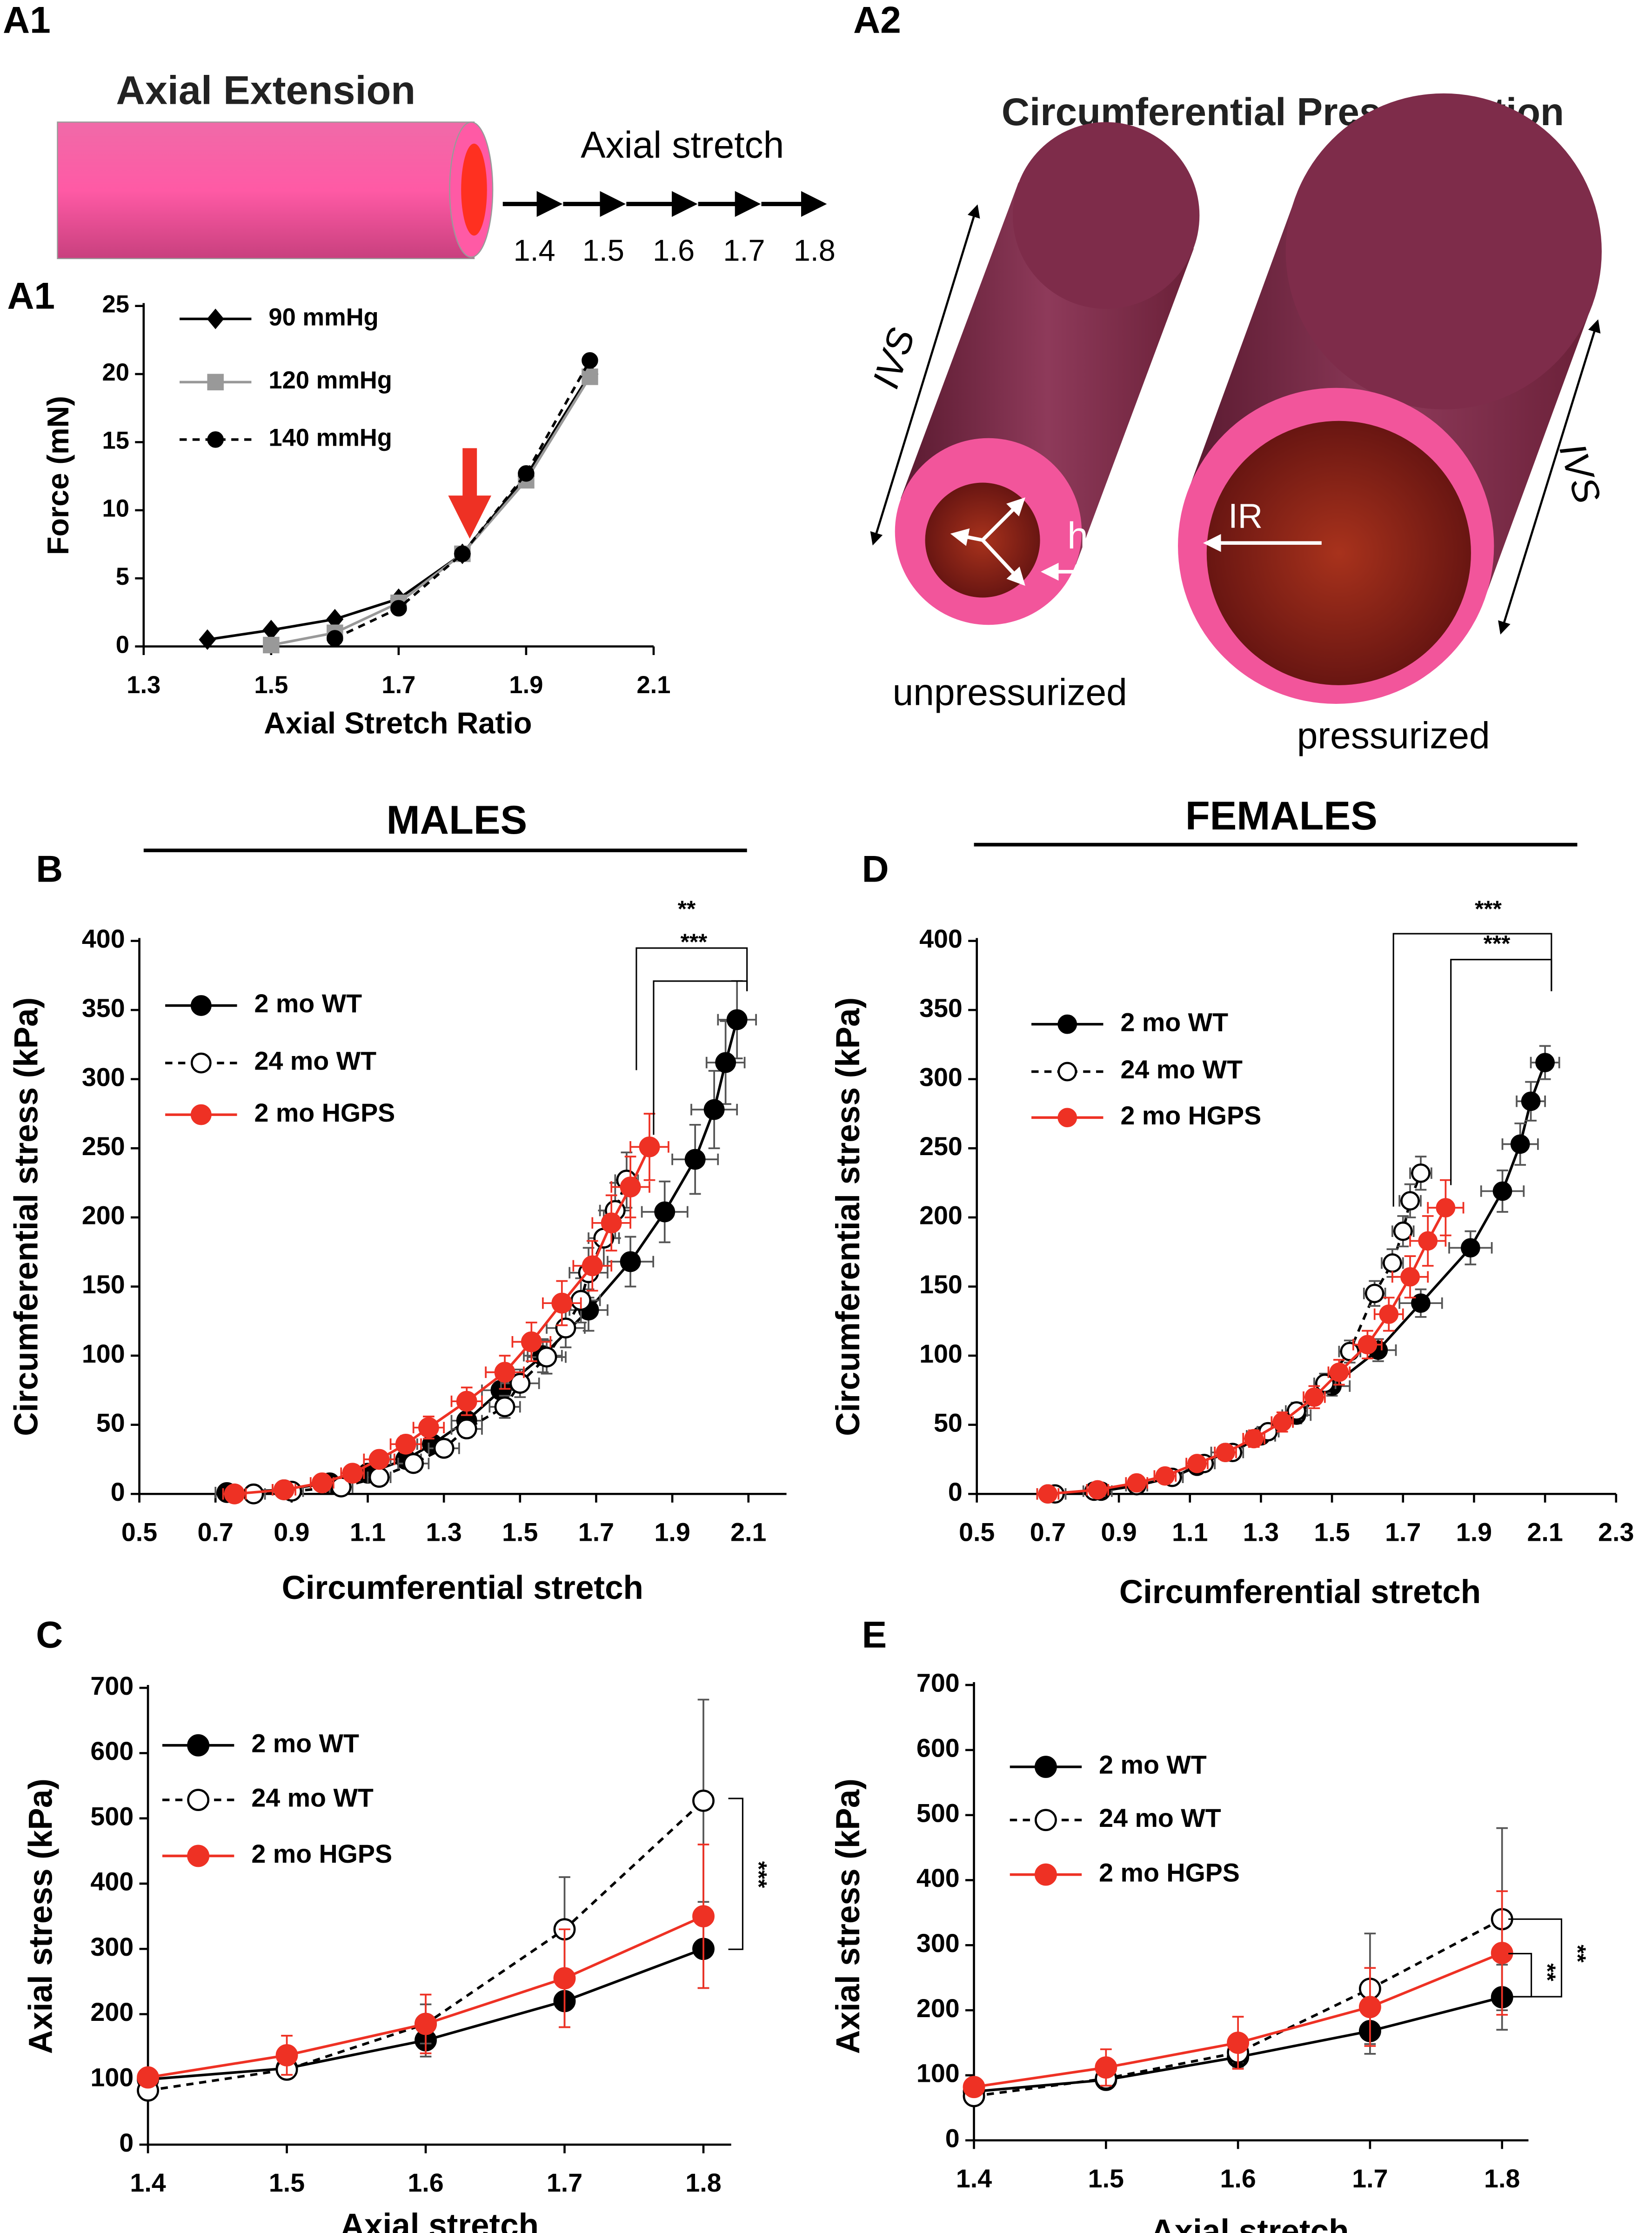 This screenshot has width=1652, height=2233. What do you see at coordinates (674, 250) in the screenshot?
I see `stretch-value: 1.6` at bounding box center [674, 250].